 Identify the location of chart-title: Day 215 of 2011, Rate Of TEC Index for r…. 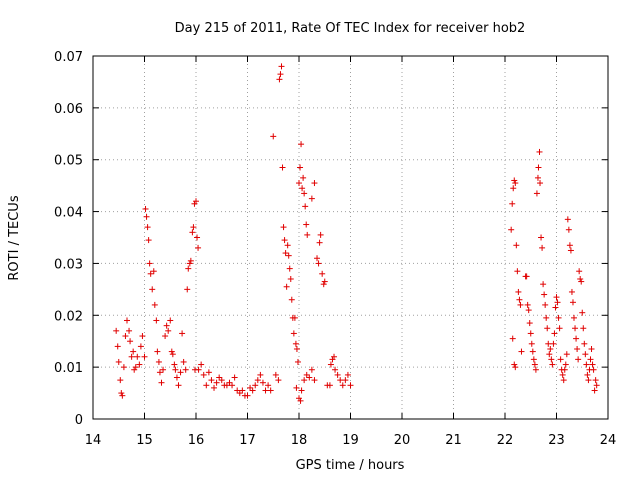
(350, 28).